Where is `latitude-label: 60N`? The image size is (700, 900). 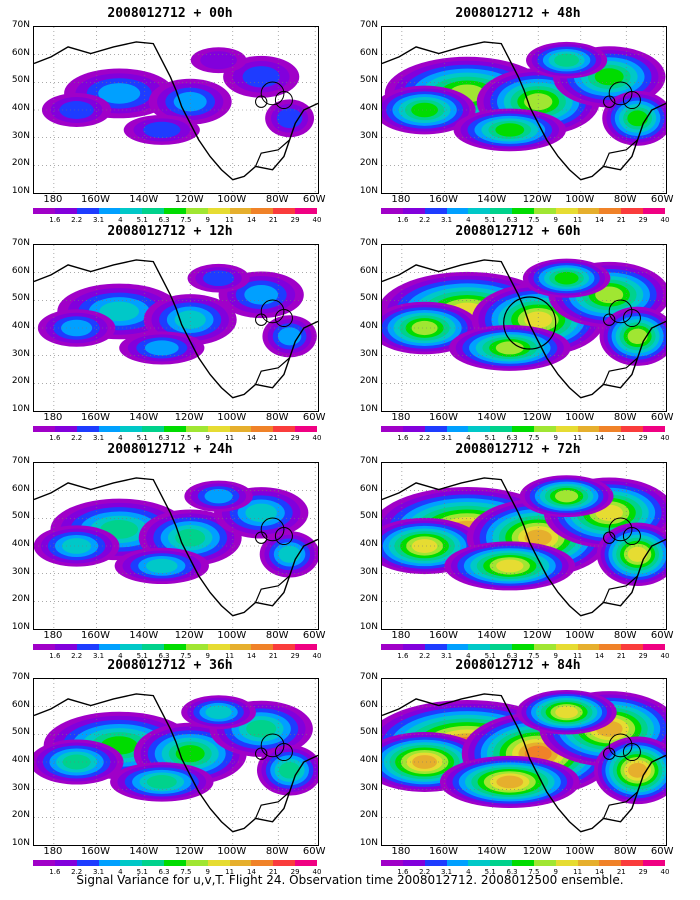
latitude-label: 60N is located at coordinates (368, 52).